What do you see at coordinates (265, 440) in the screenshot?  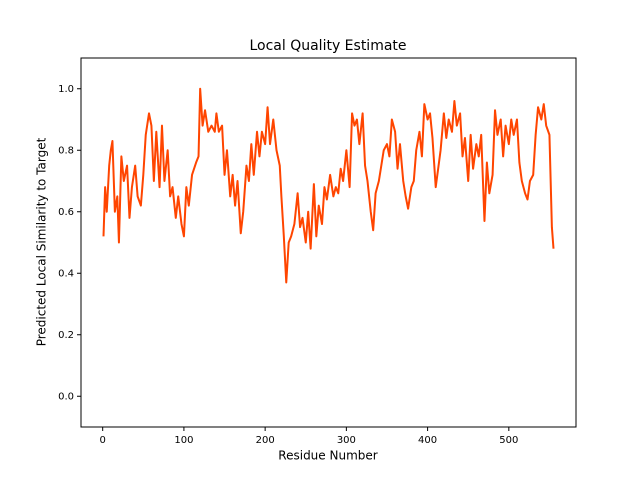 I see `x-tick-label: 200` at bounding box center [265, 440].